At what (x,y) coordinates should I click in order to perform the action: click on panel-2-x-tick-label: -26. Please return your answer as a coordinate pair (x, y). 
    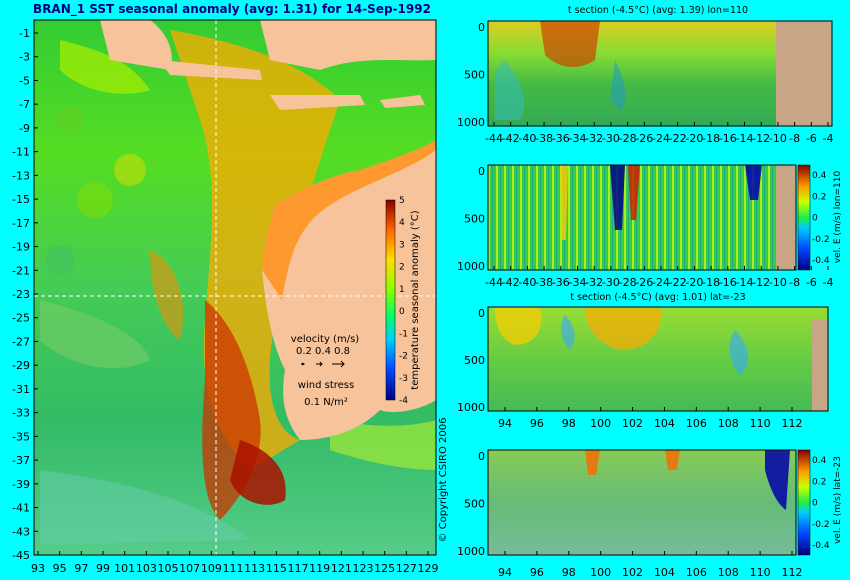
    Looking at the image, I should click on (644, 282).